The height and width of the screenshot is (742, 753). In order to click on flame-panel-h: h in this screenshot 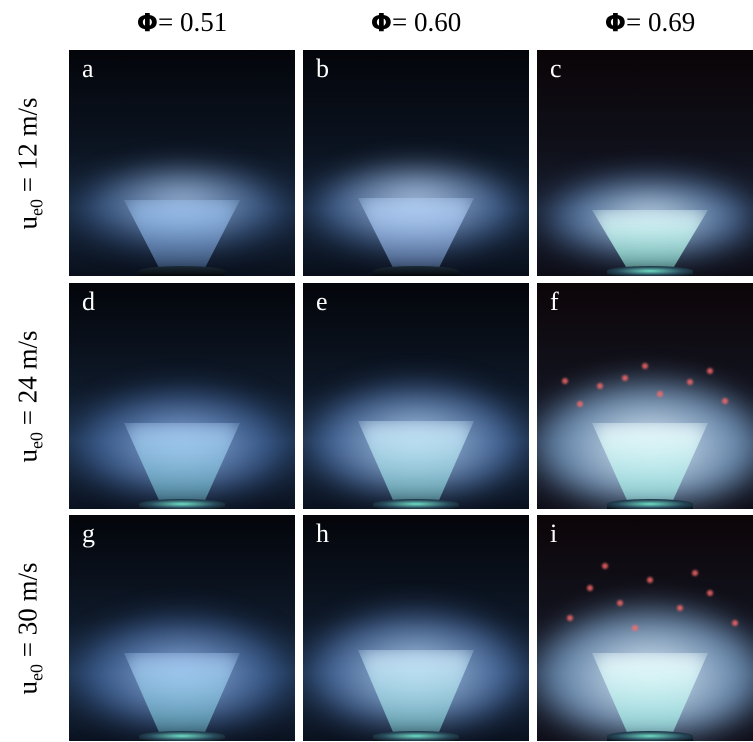, I will do `click(416, 628)`.